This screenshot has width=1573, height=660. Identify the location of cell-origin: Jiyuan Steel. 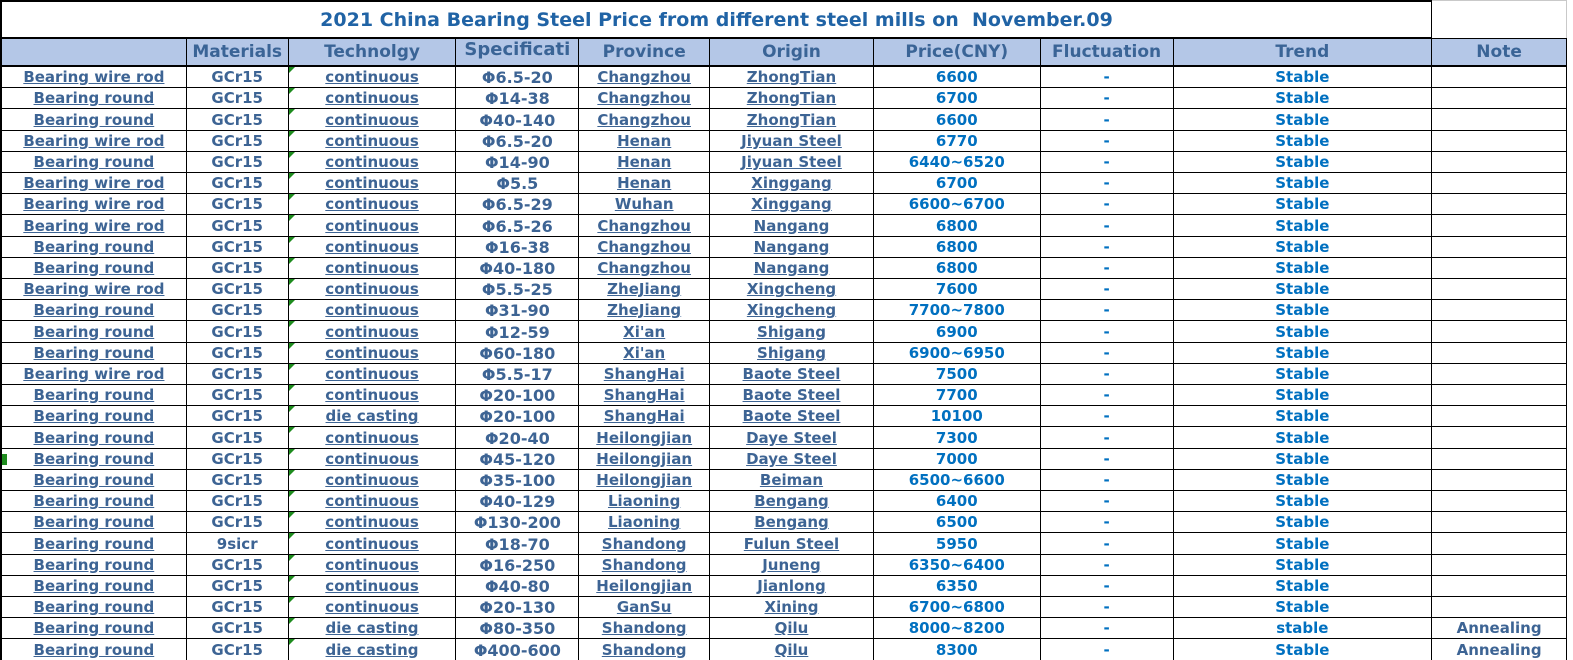
(792, 140).